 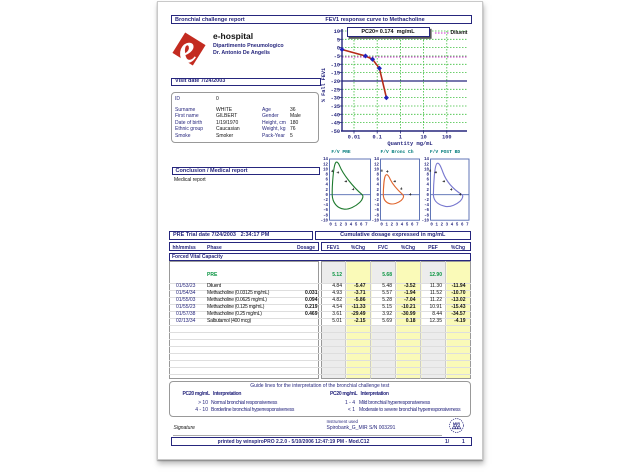 I want to click on svg-text: % Fall FEV1, so click(x=324, y=85).